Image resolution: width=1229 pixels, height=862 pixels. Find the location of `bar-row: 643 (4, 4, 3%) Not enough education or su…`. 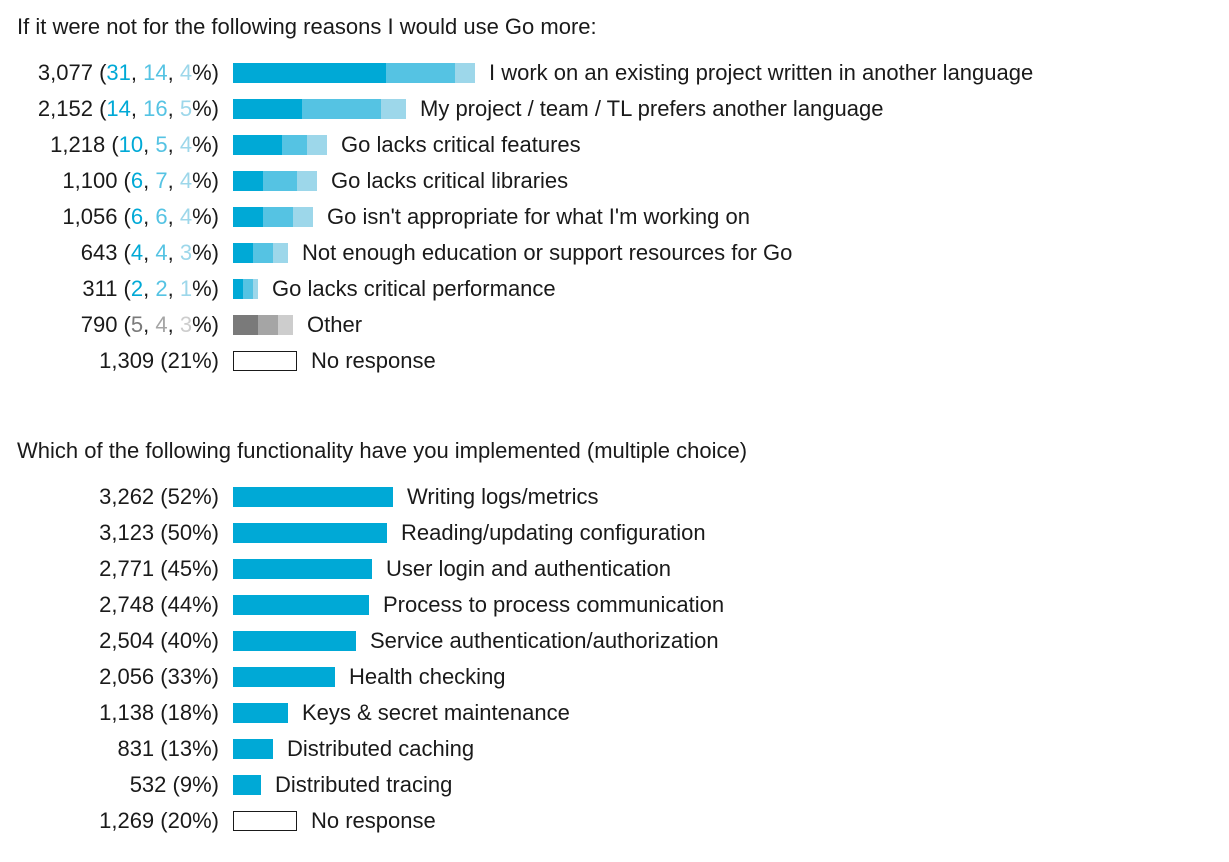

bar-row: 643 (4, 4, 3%) Not enough education or su… is located at coordinates (614, 253).